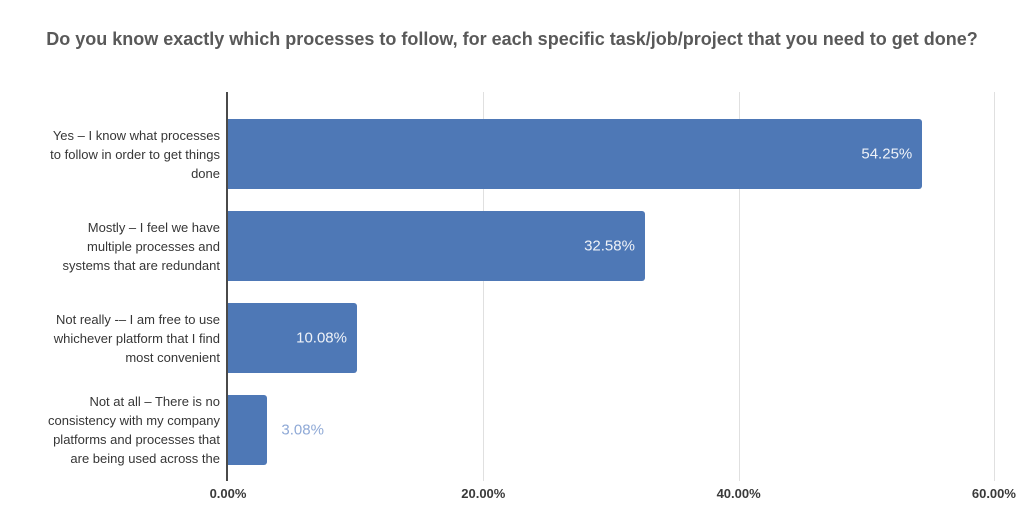 The width and height of the screenshot is (1024, 531). I want to click on x-tick-label: 20.00%, so click(483, 493).